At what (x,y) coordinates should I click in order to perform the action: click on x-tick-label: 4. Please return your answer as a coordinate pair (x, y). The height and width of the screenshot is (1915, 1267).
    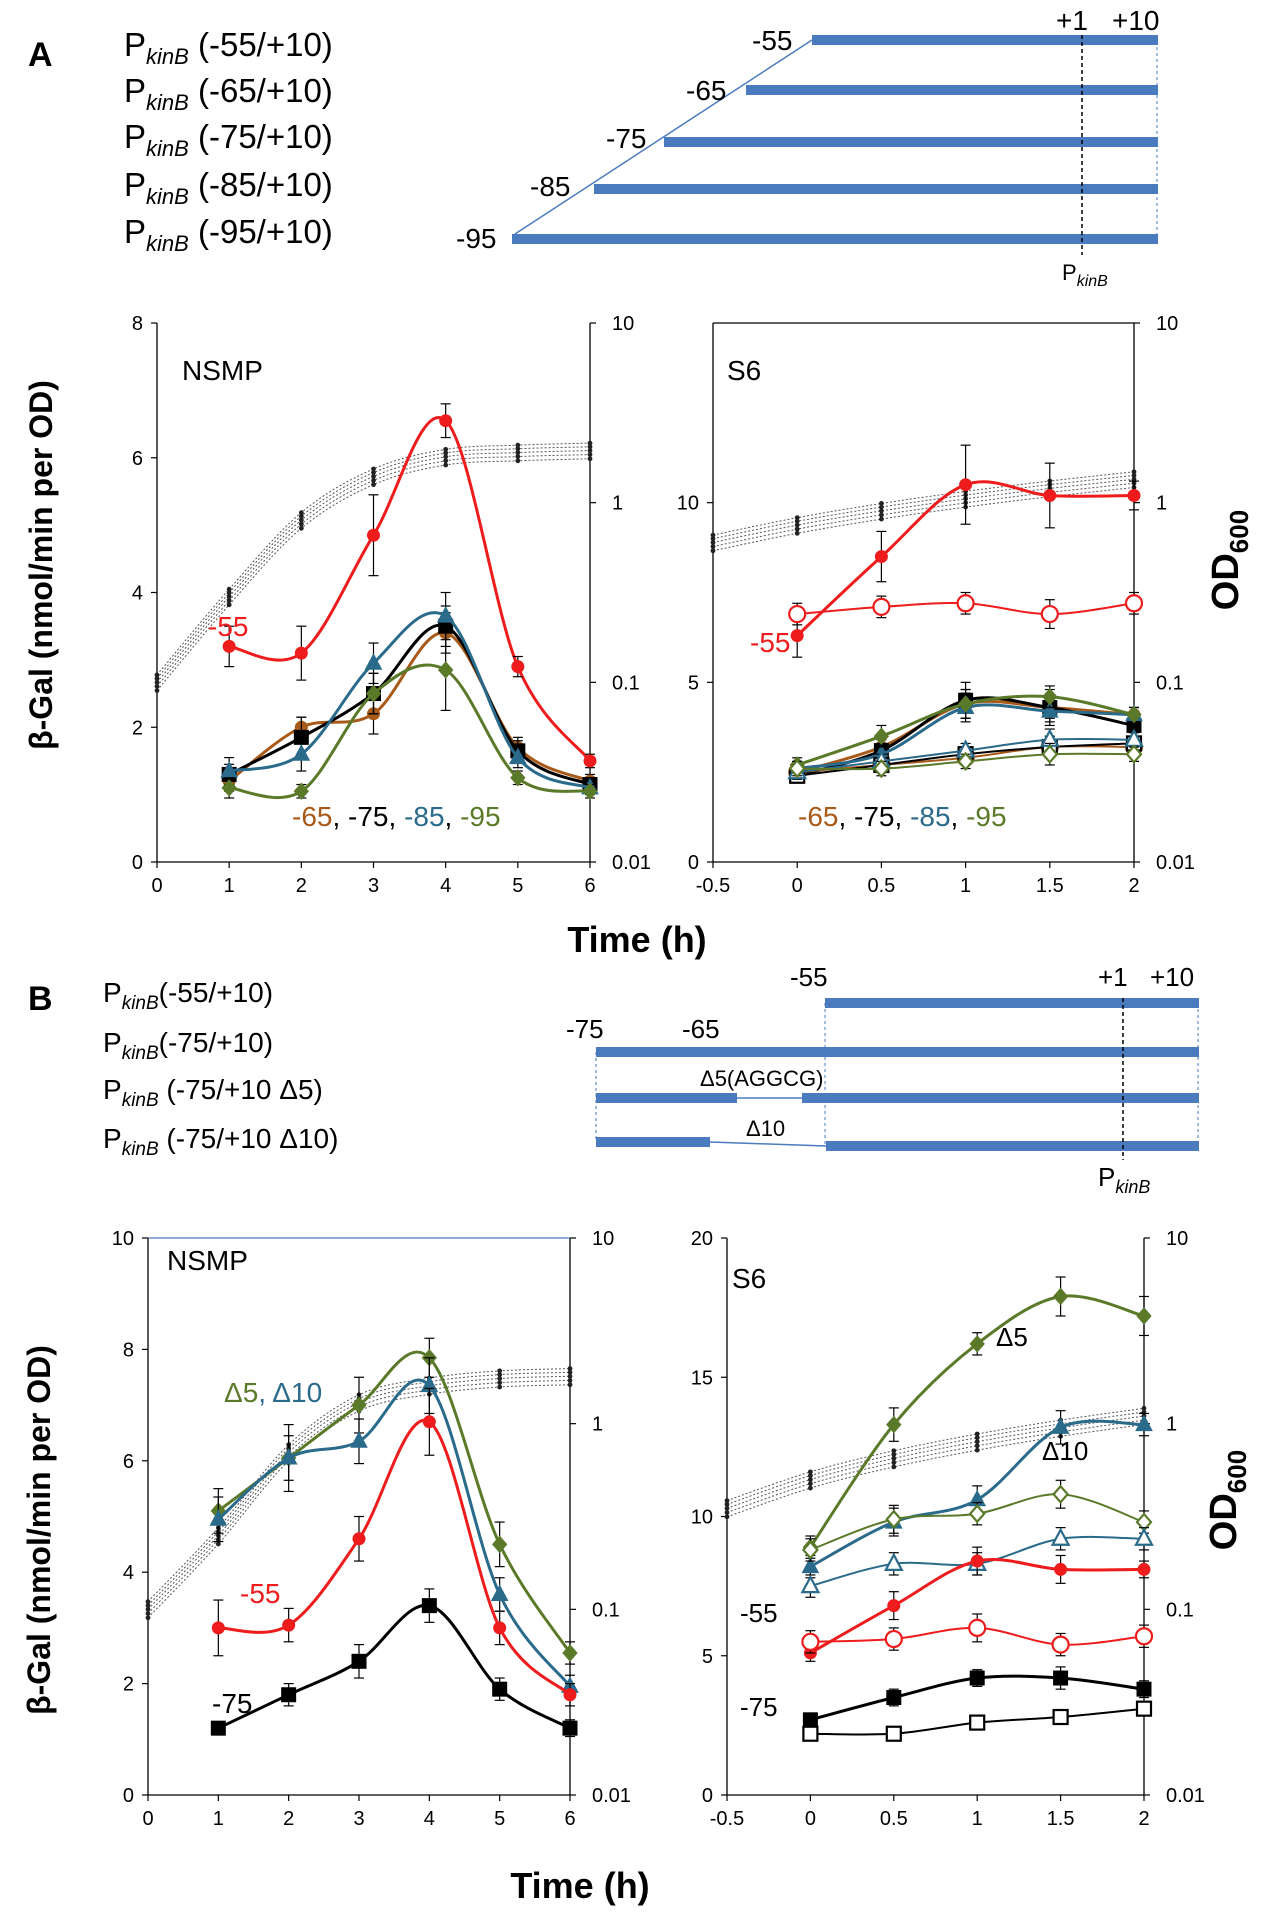
    Looking at the image, I should click on (429, 1819).